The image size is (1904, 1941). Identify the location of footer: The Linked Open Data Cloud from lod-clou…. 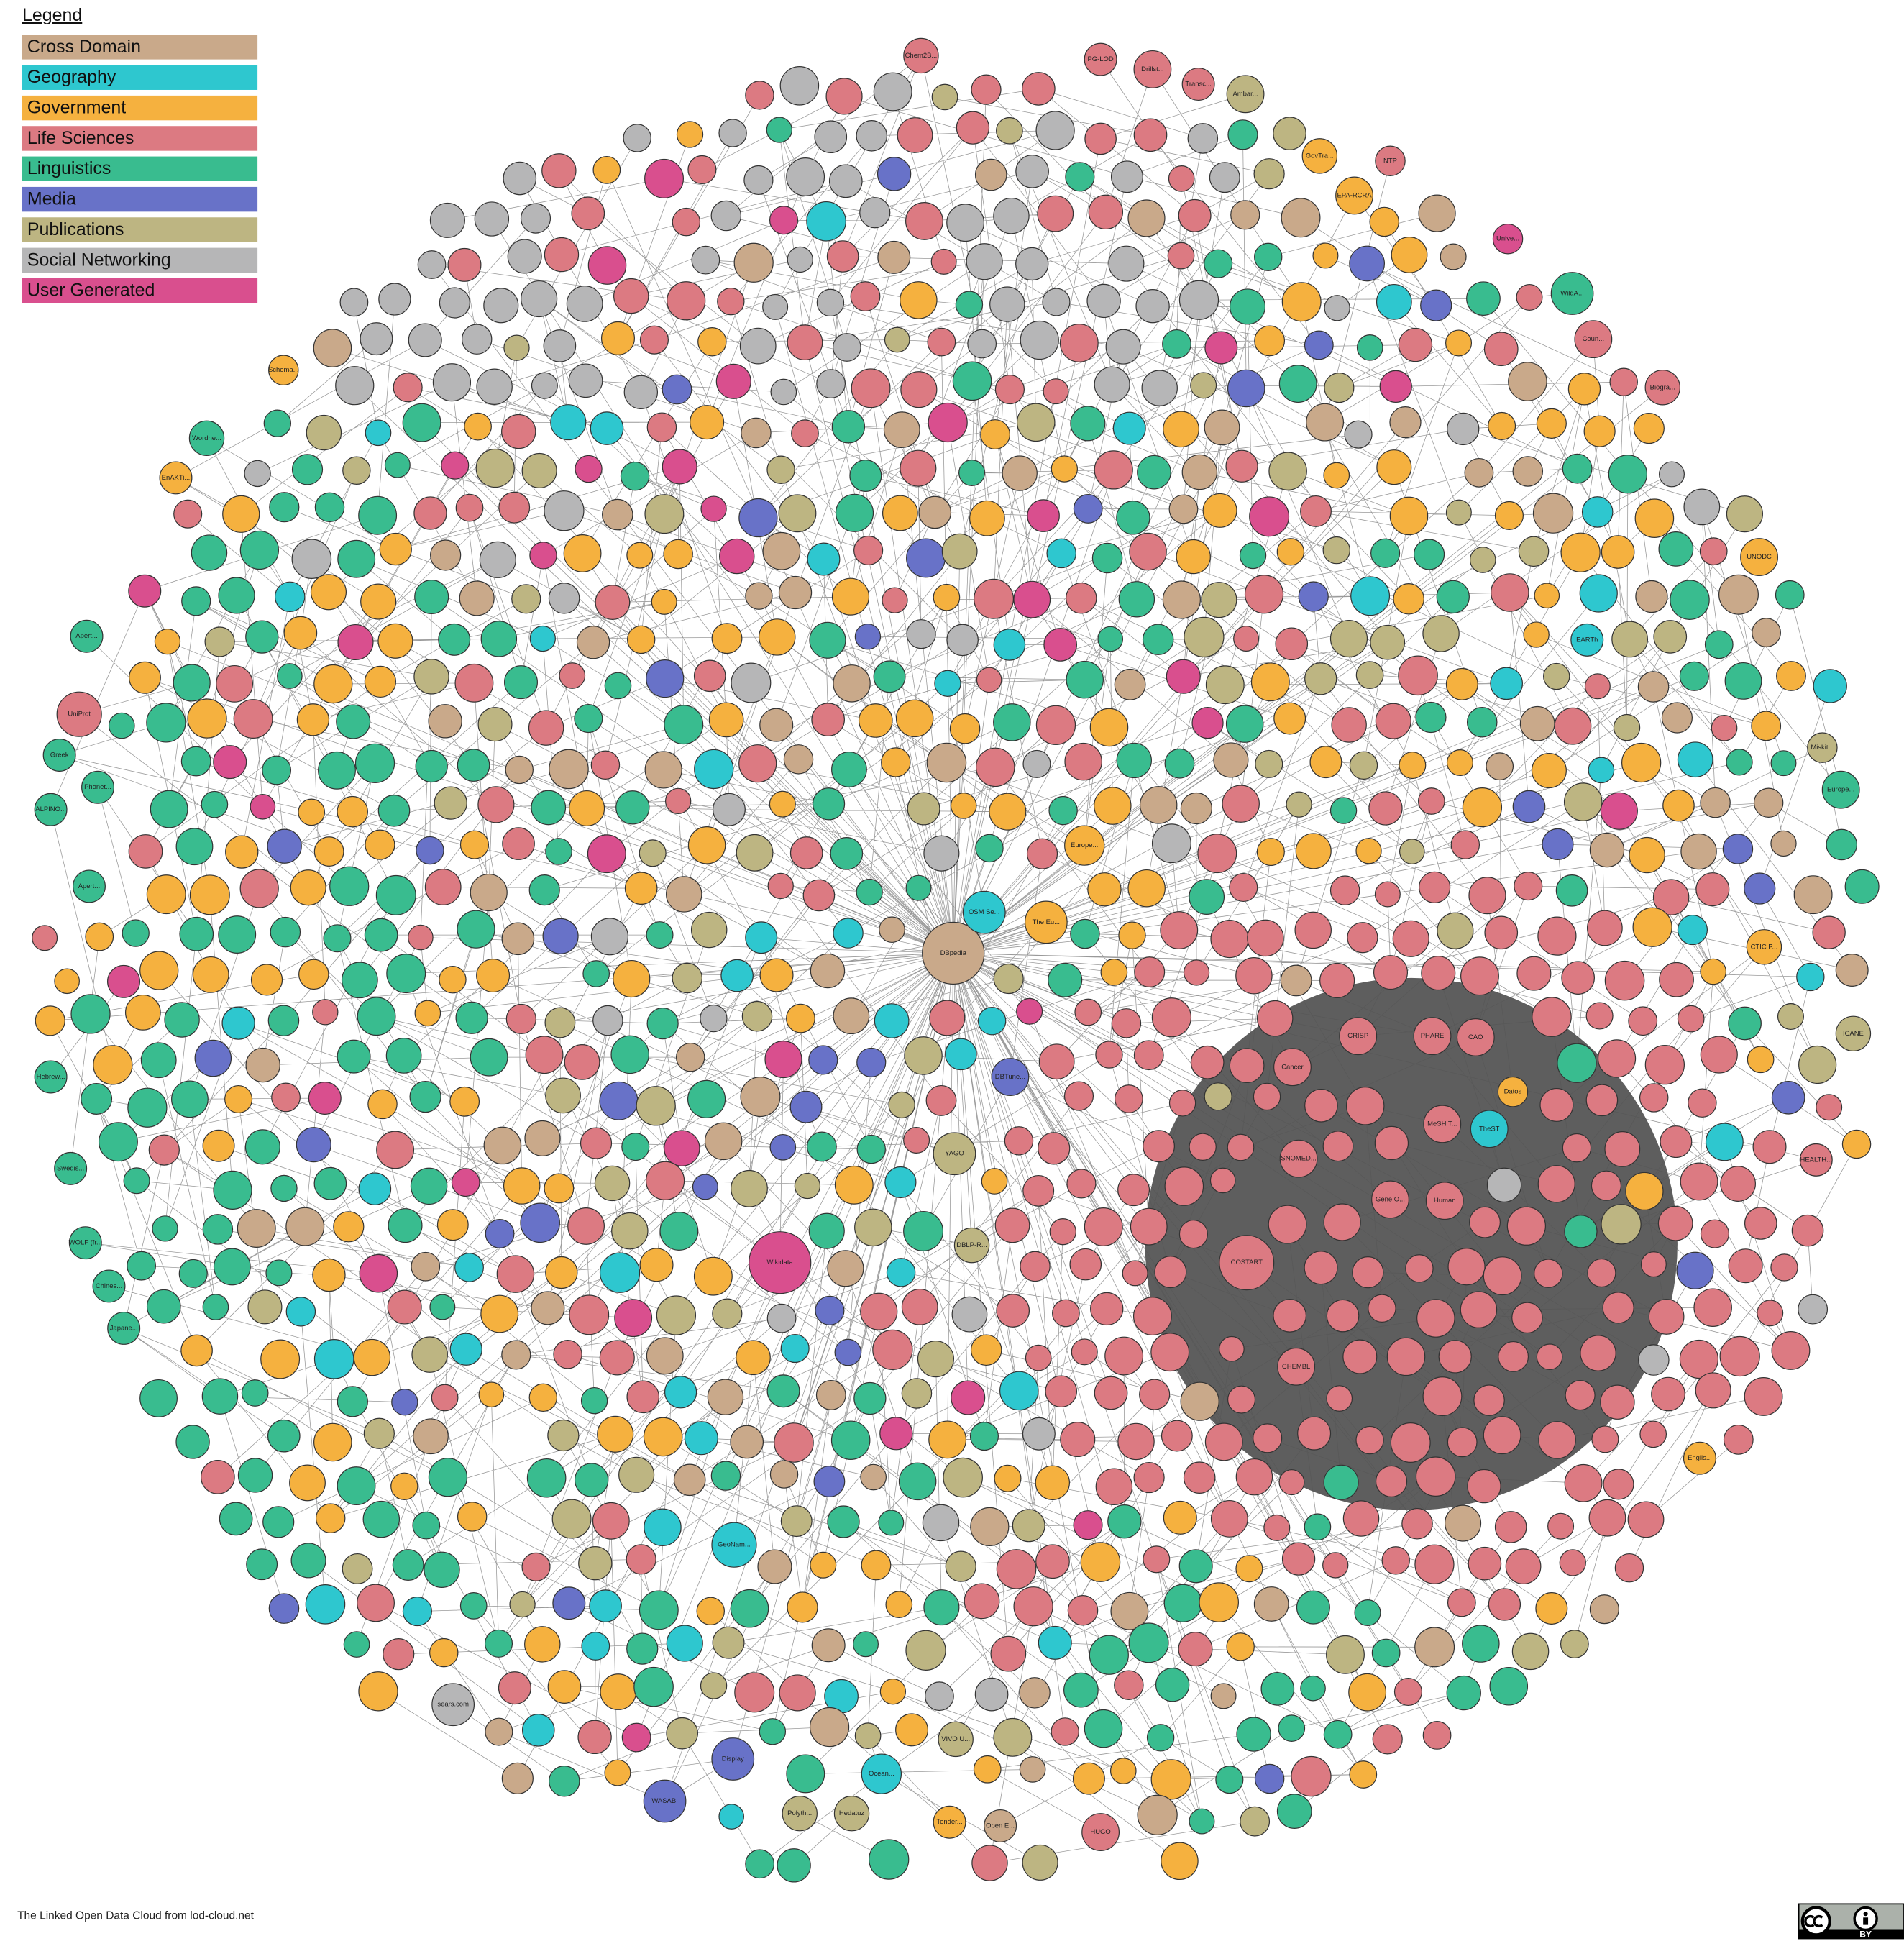
(136, 1916).